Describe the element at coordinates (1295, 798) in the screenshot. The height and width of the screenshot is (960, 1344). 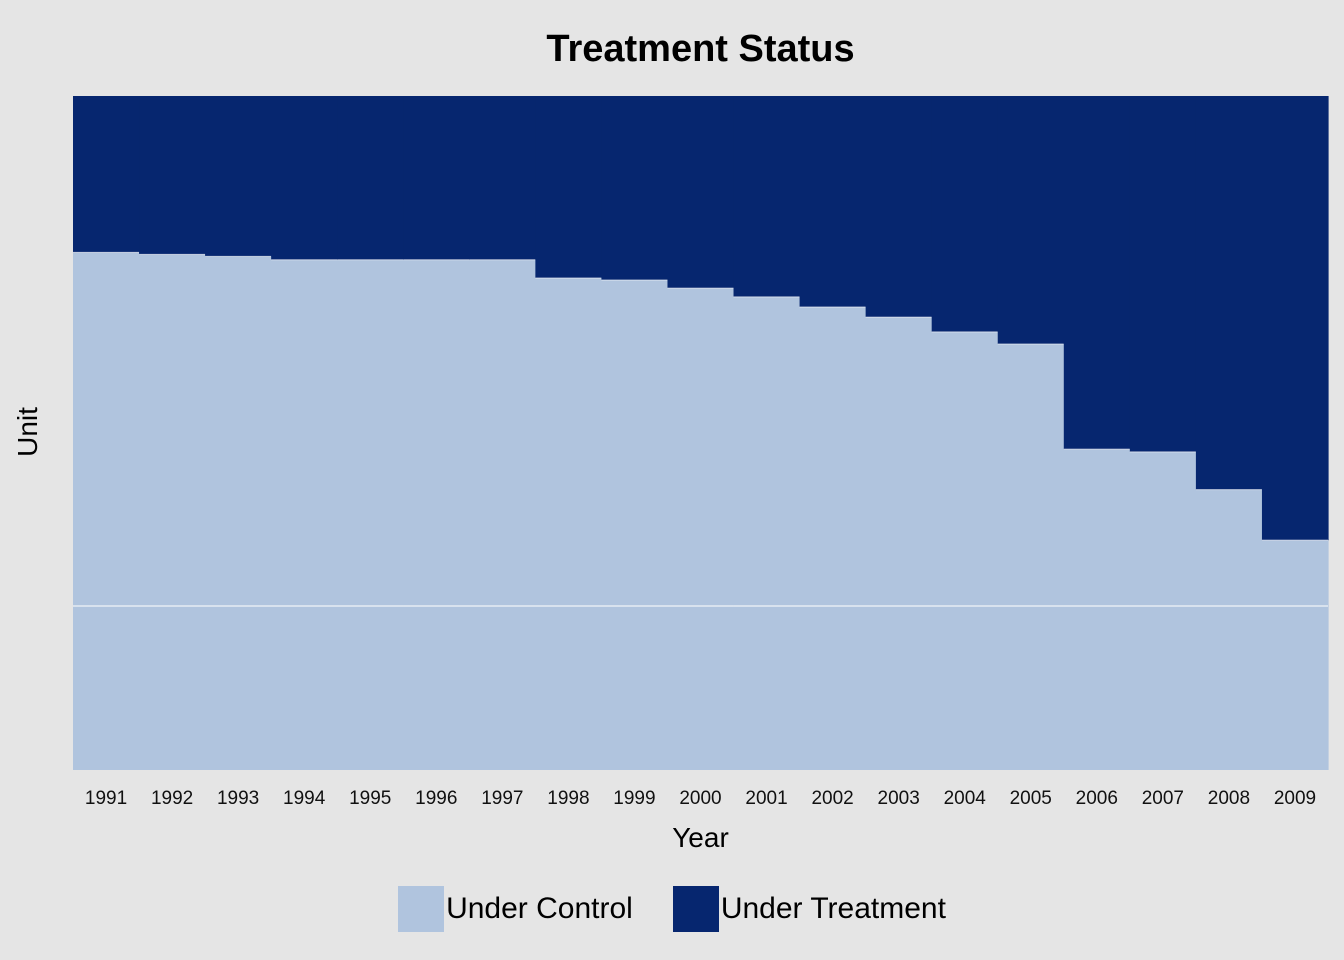
I see `x-tick-2009: 2009` at that location.